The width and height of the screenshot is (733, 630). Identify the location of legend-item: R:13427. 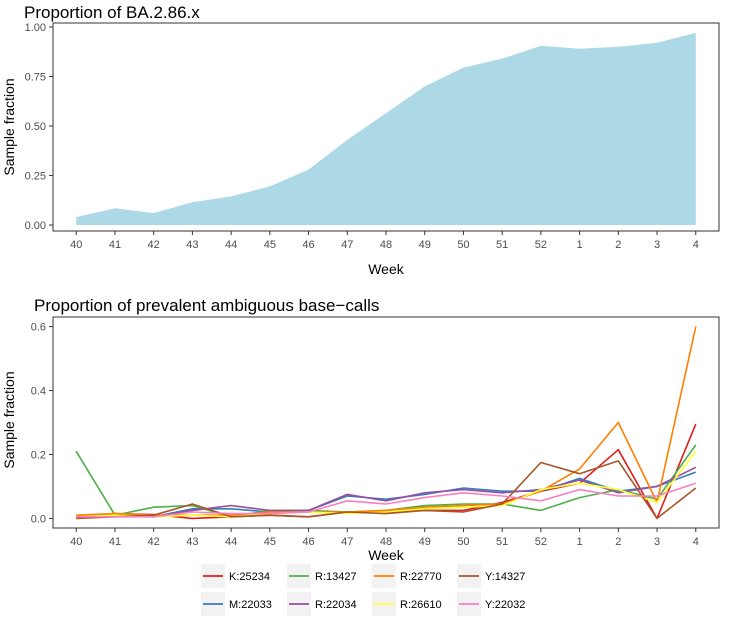
(322, 576).